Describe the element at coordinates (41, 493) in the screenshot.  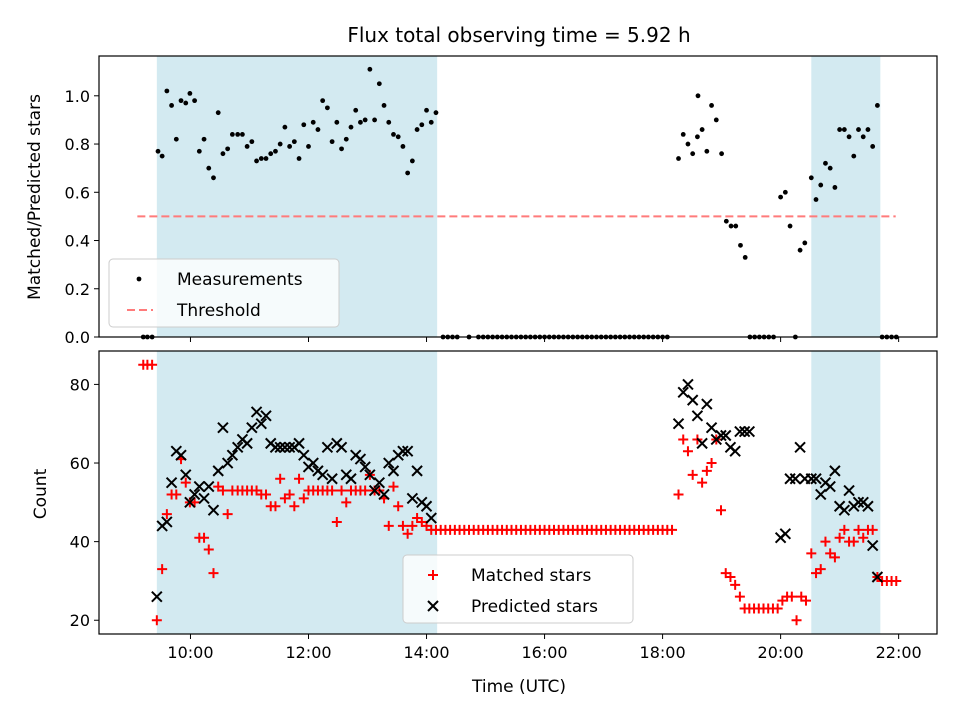
I see `bottom-y-axis-label: Count` at that location.